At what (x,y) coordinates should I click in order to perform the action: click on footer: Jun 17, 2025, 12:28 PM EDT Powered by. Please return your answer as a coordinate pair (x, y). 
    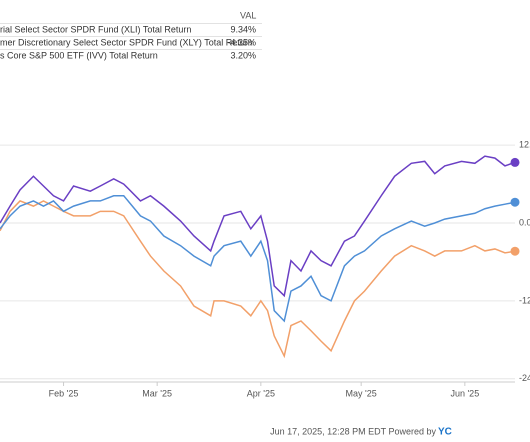
    Looking at the image, I should click on (353, 431).